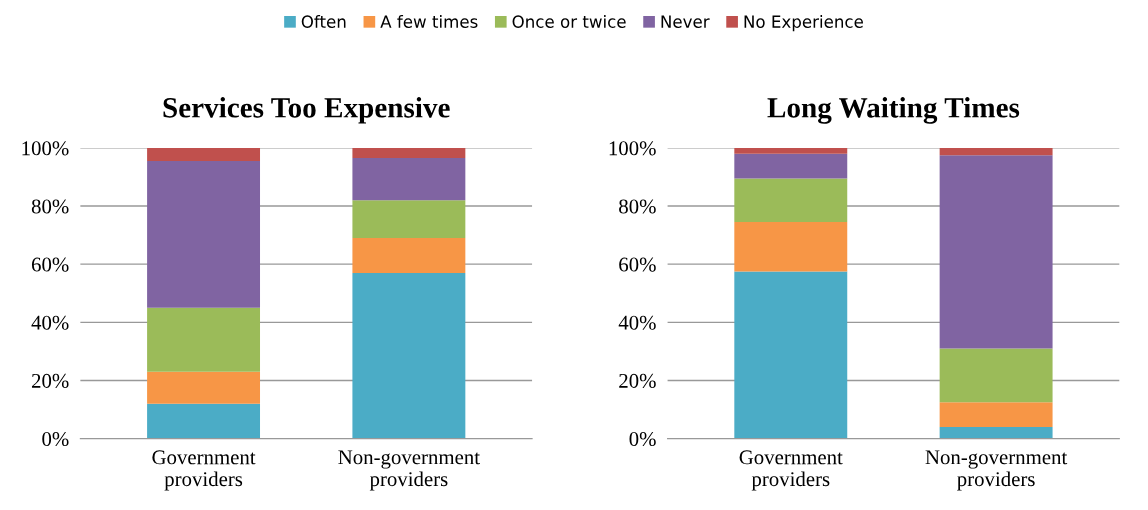 This screenshot has width=1148, height=510. I want to click on legend-label: Once or twice, so click(569, 21).